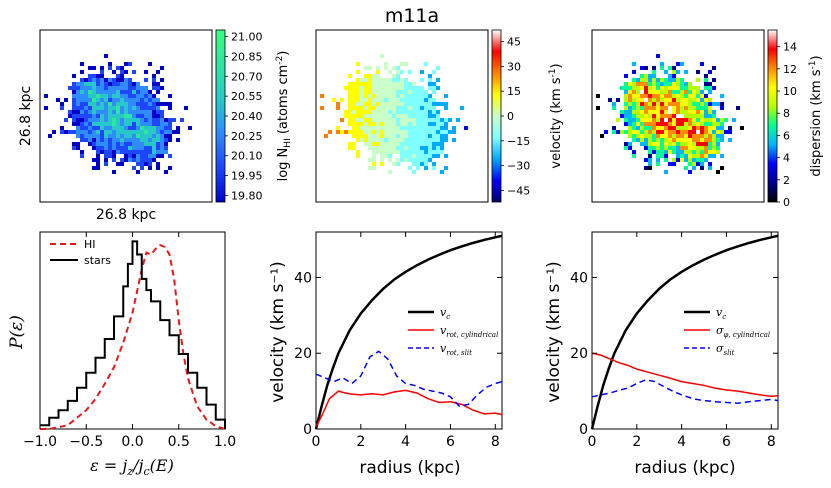 This screenshot has height=488, width=831. Describe the element at coordinates (790, 47) in the screenshot. I see `colorbar-tick-label: 14` at that location.